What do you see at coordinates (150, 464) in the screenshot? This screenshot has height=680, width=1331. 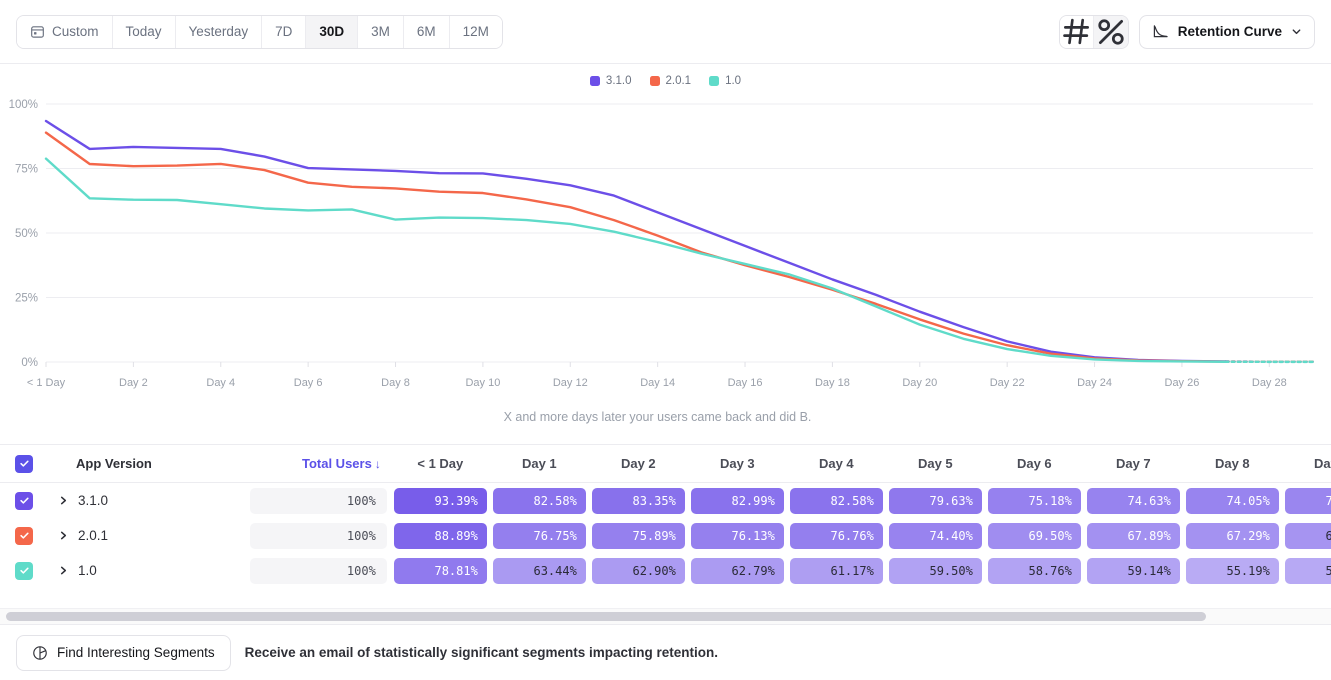 I see `column-header-app-version: App Version` at bounding box center [150, 464].